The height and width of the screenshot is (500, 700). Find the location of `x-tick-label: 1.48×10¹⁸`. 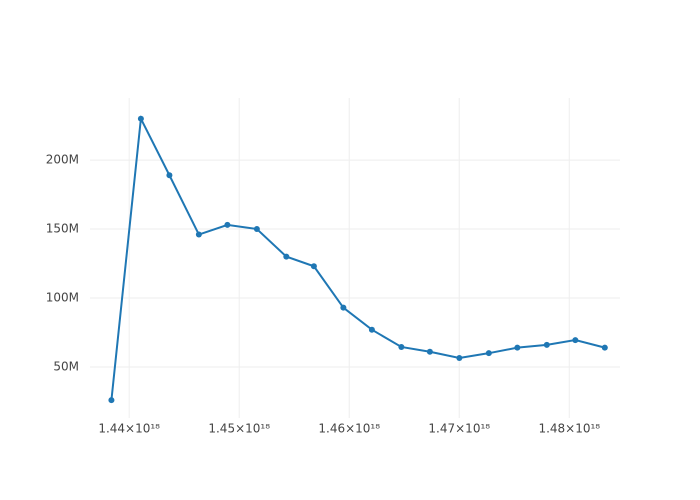

x-tick-label: 1.48×10¹⁸ is located at coordinates (569, 429).